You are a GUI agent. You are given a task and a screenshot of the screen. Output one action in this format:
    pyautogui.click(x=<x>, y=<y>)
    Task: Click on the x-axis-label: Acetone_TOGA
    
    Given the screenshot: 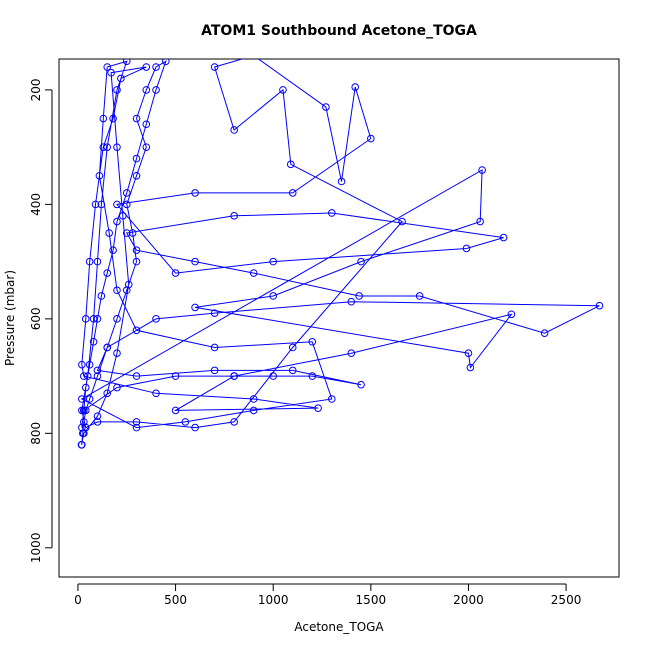 What is the action you would take?
    pyautogui.click(x=339, y=627)
    